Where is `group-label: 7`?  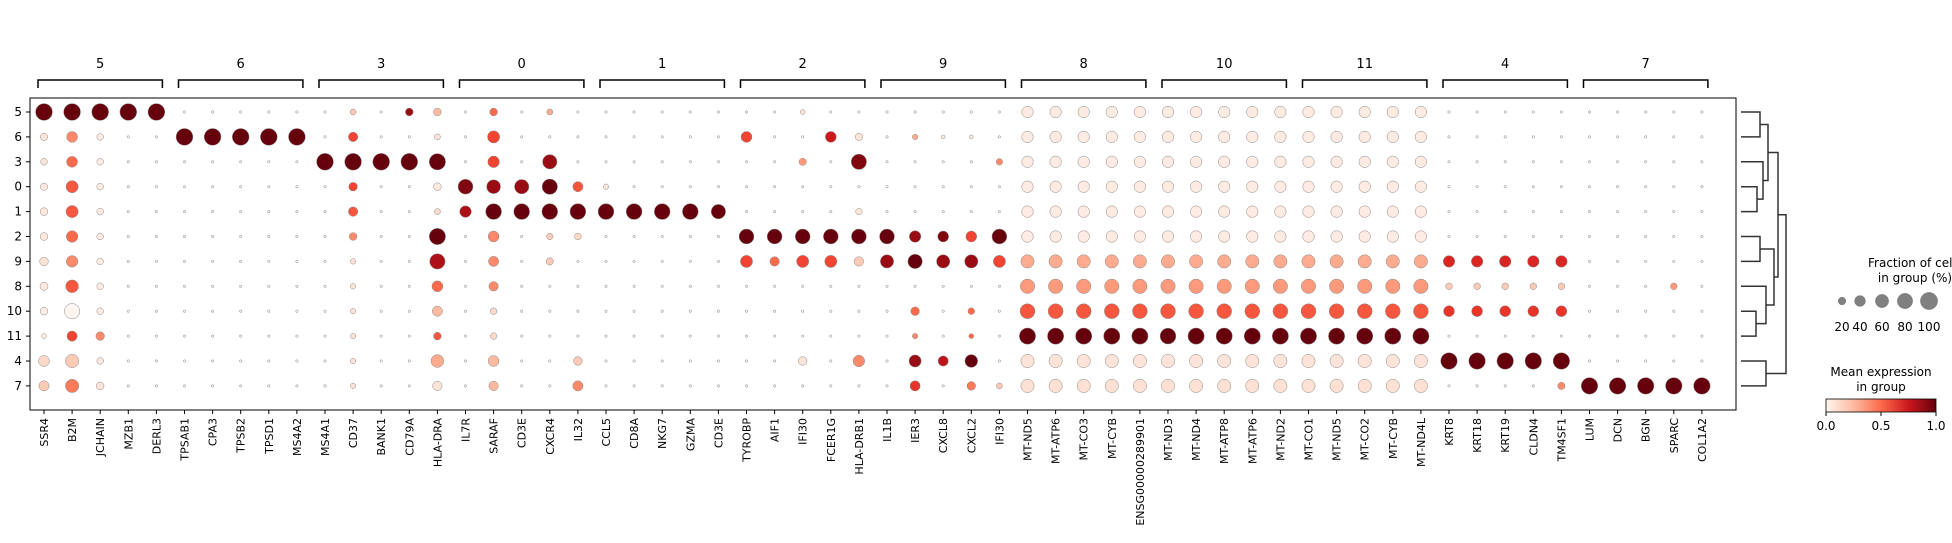 group-label: 7 is located at coordinates (1646, 64).